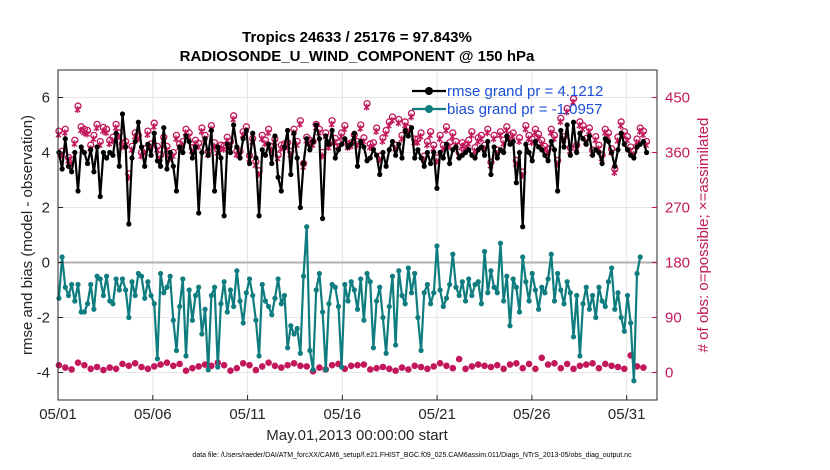  What do you see at coordinates (429, 109) in the screenshot?
I see `legend-bias-marker` at bounding box center [429, 109].